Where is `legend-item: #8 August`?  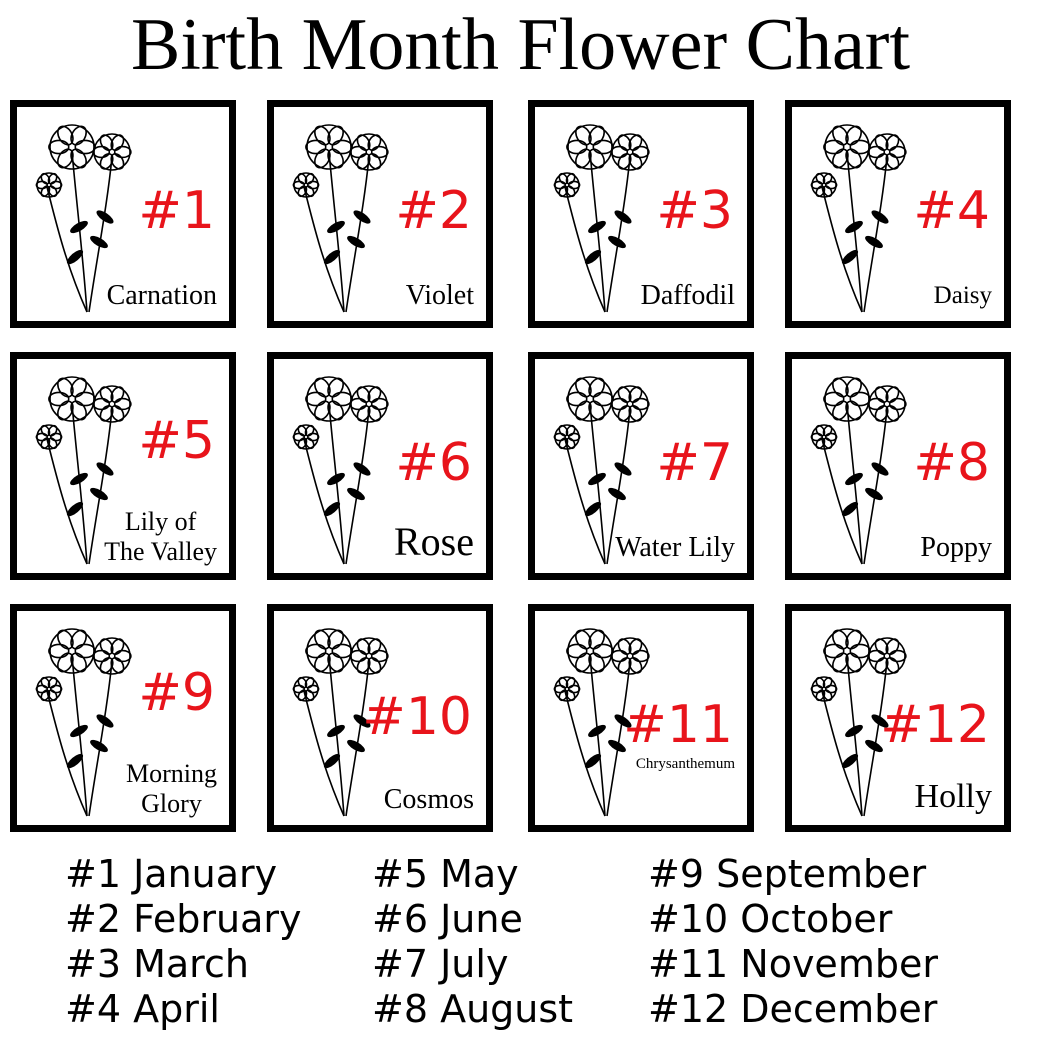
legend-item: #8 August is located at coordinates (473, 1009).